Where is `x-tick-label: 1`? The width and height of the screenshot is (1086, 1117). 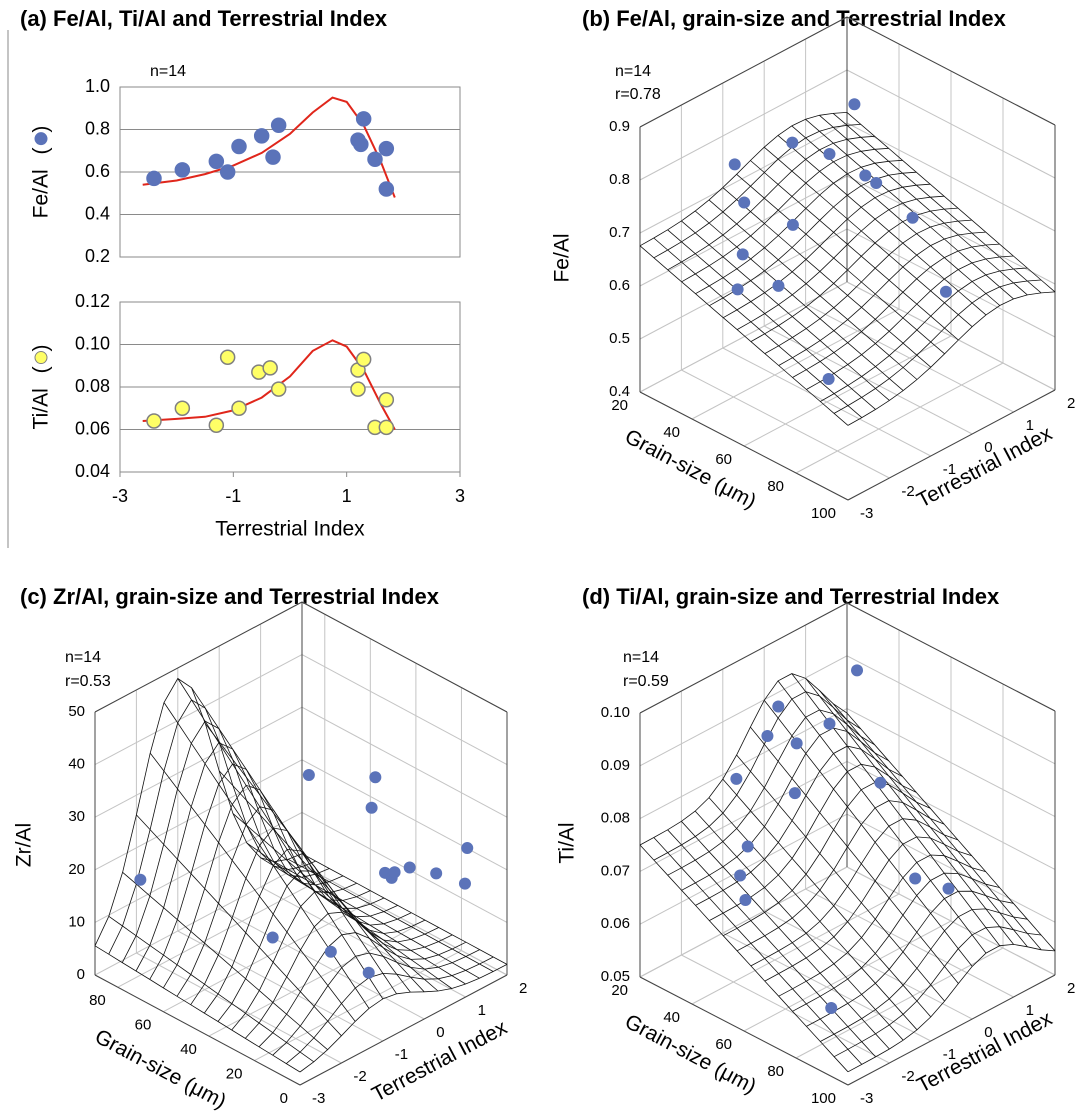 x-tick-label: 1 is located at coordinates (347, 496).